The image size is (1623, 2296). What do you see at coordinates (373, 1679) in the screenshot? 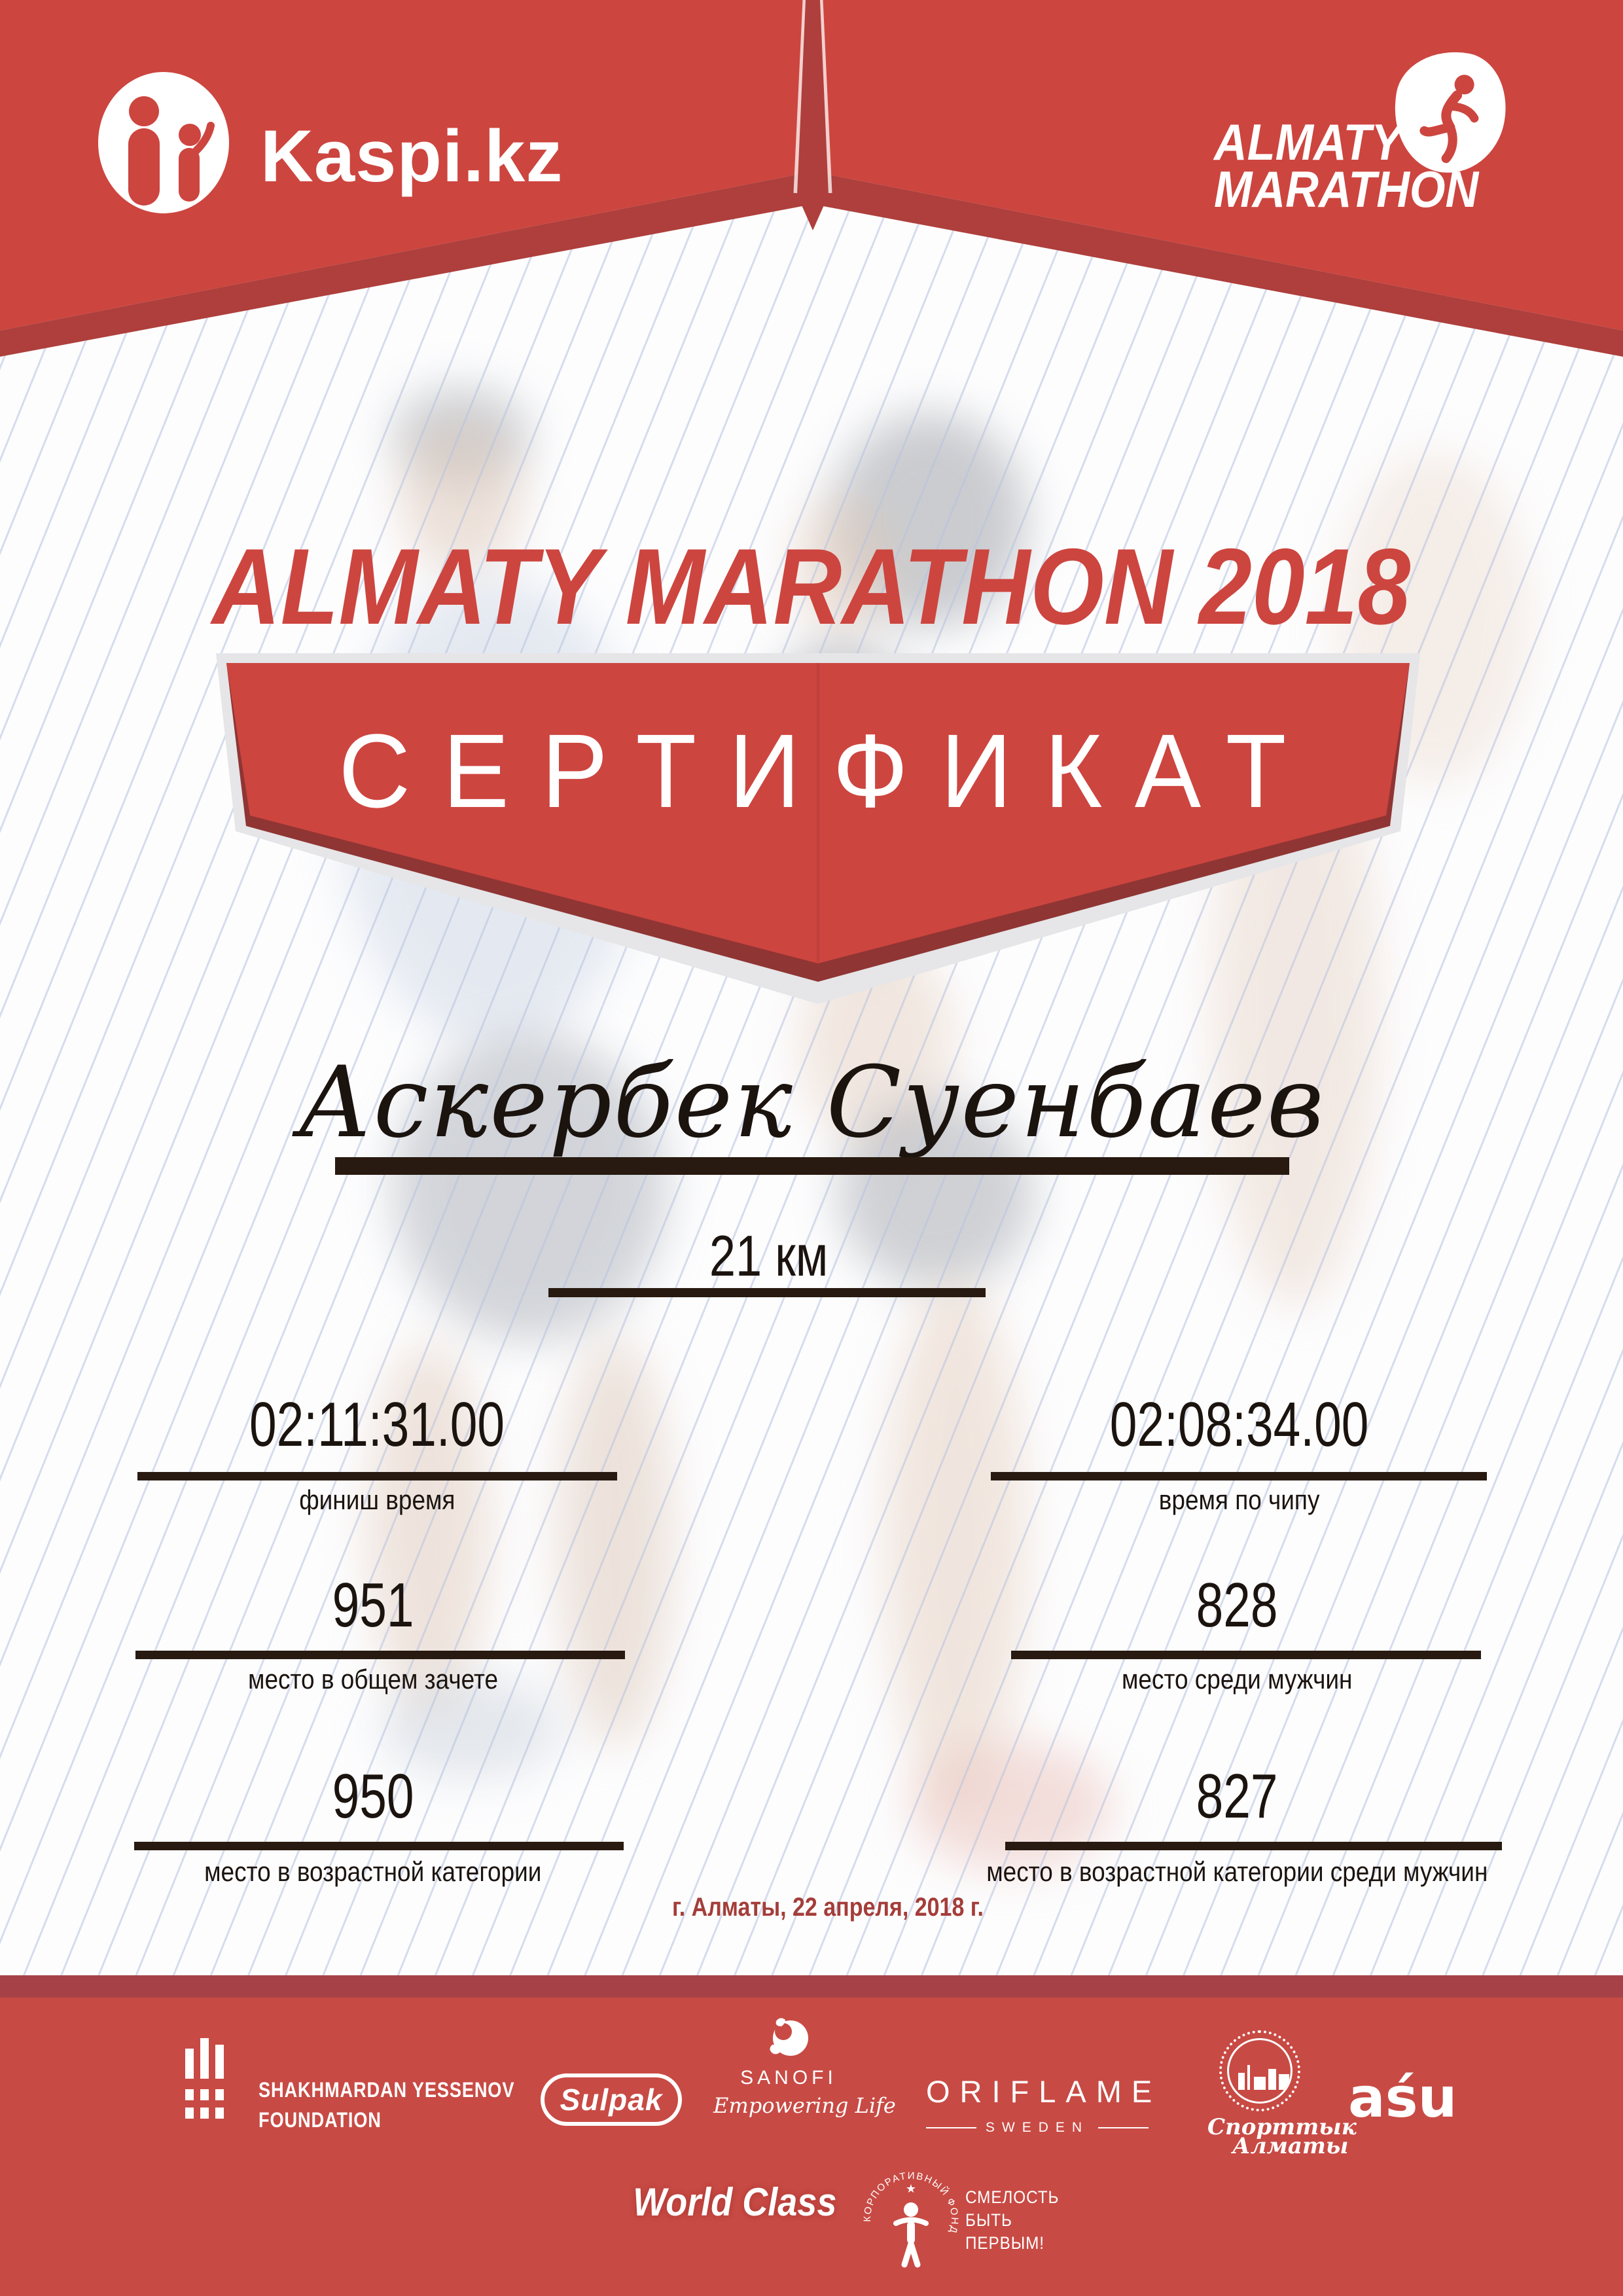
I see `stat-label: место в общем зачете` at bounding box center [373, 1679].